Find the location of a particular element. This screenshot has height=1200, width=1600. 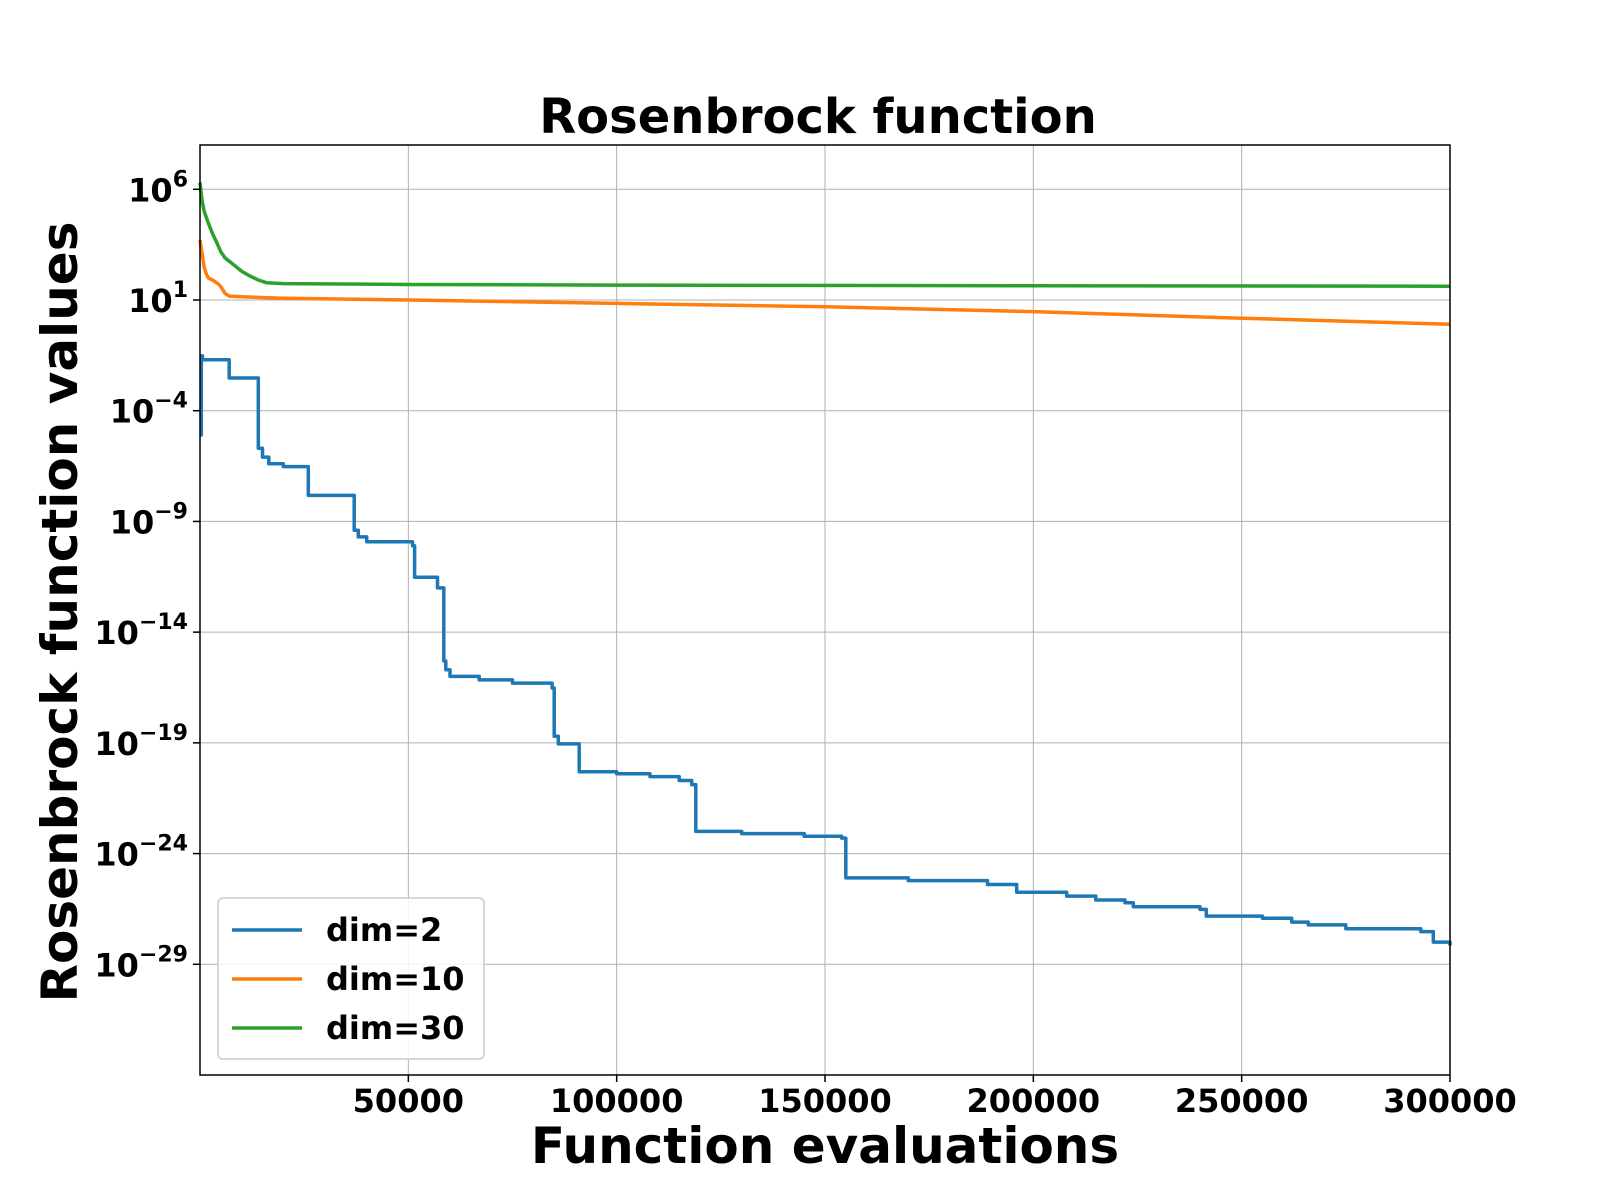

legend-label: dim=2 is located at coordinates (384, 930).